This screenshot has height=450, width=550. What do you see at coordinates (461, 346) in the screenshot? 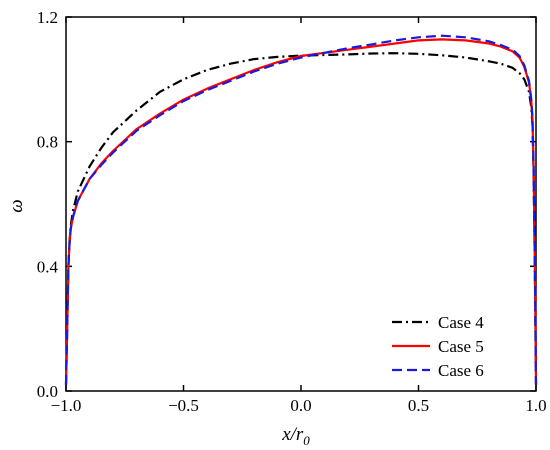
I see `legend-label: Case 5` at bounding box center [461, 346].